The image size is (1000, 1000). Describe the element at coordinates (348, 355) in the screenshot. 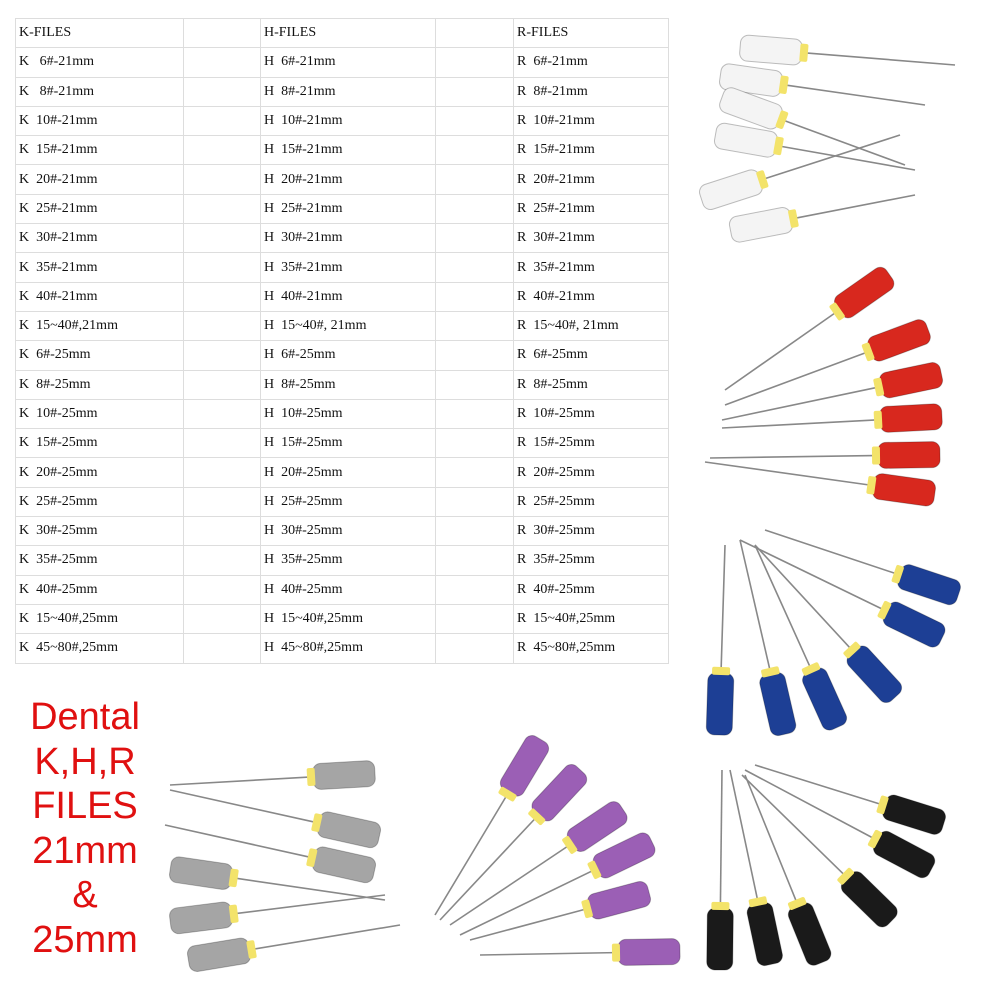

I see `cell: H 6#-25mm` at that location.